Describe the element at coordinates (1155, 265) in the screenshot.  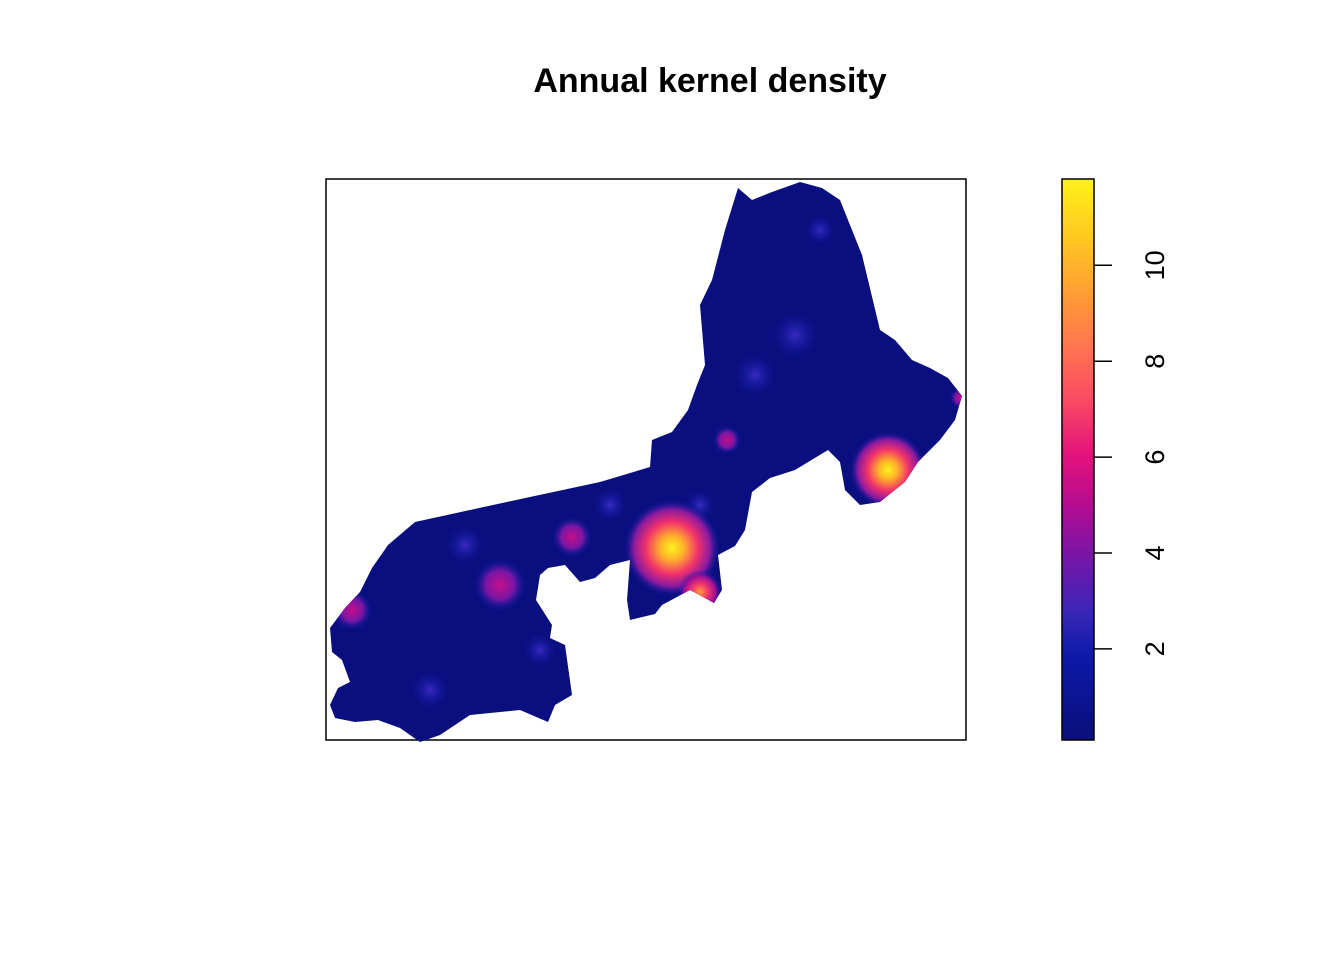
I see `colorbar-tick-label: 10` at that location.